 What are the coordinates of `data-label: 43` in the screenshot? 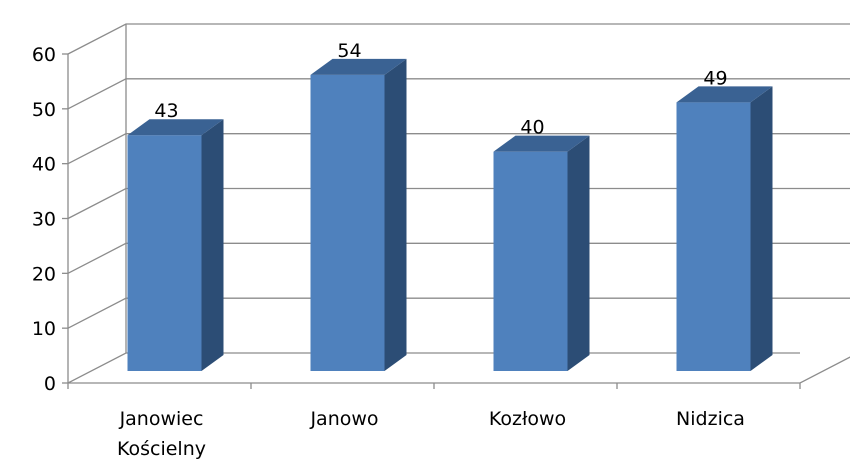 It's located at (166, 111).